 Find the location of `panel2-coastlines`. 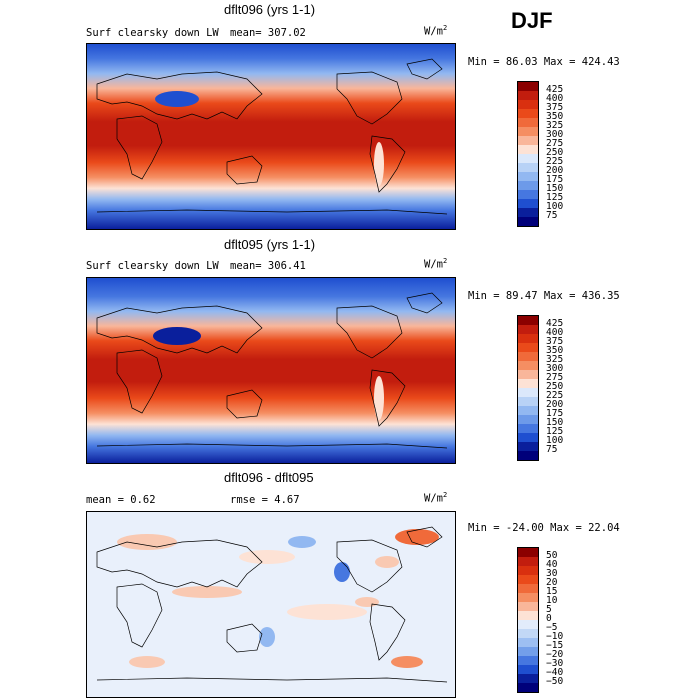

panel2-coastlines is located at coordinates (272, 370).